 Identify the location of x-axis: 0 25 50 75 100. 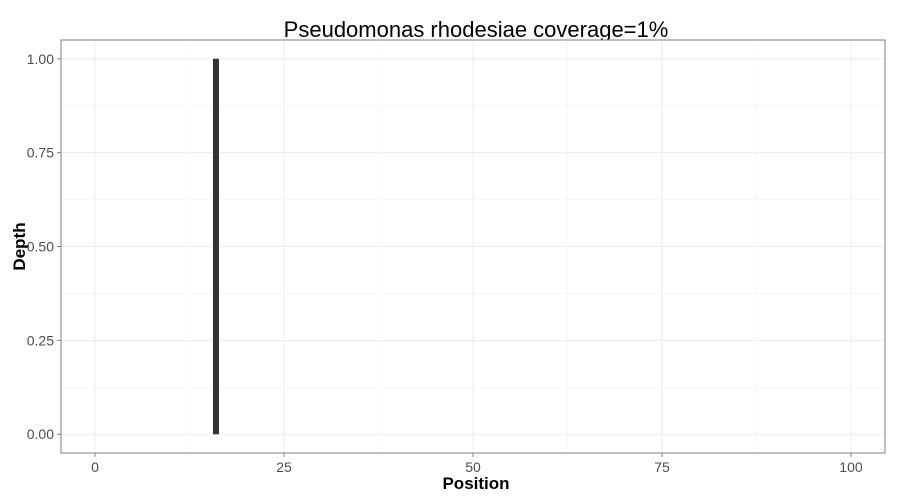
(477, 464).